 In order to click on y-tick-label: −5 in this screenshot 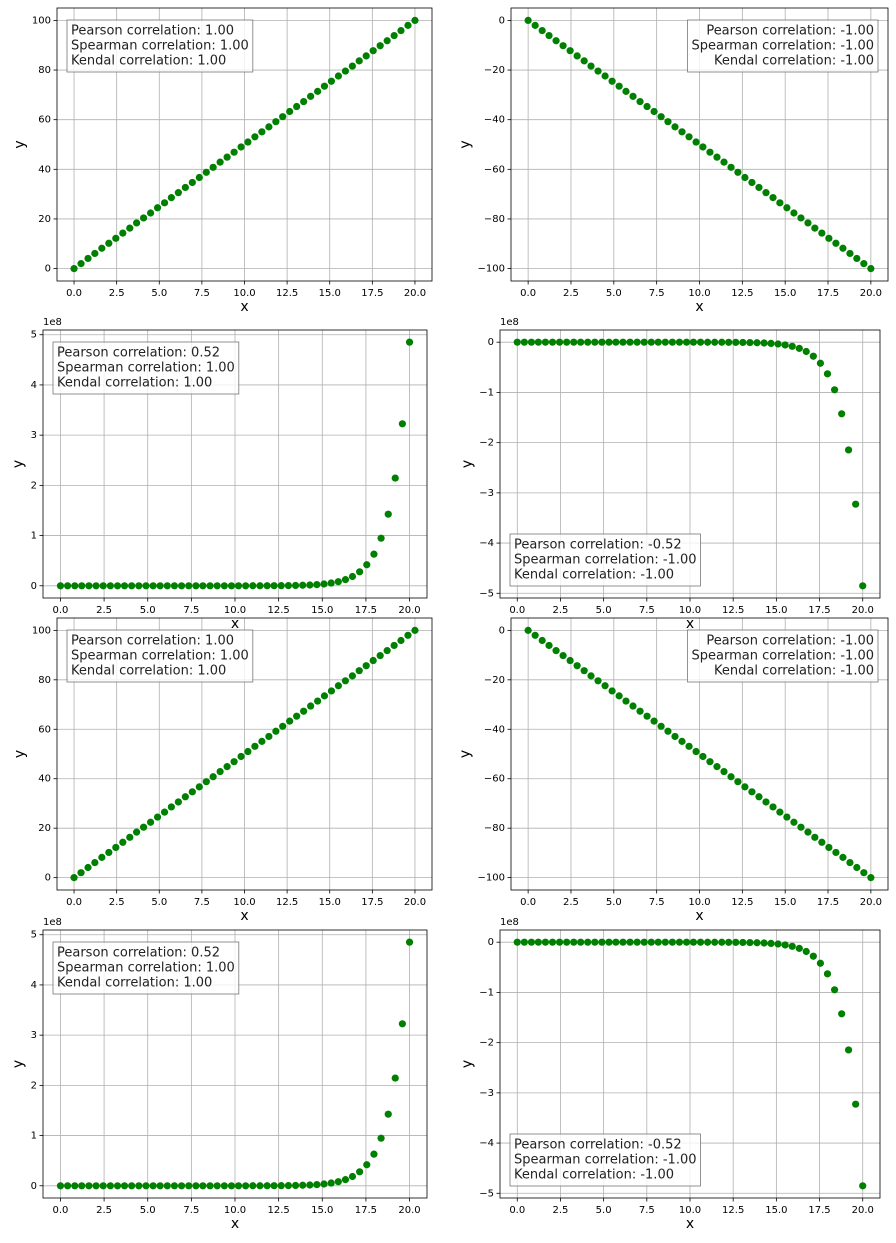, I will do `click(486, 593)`.